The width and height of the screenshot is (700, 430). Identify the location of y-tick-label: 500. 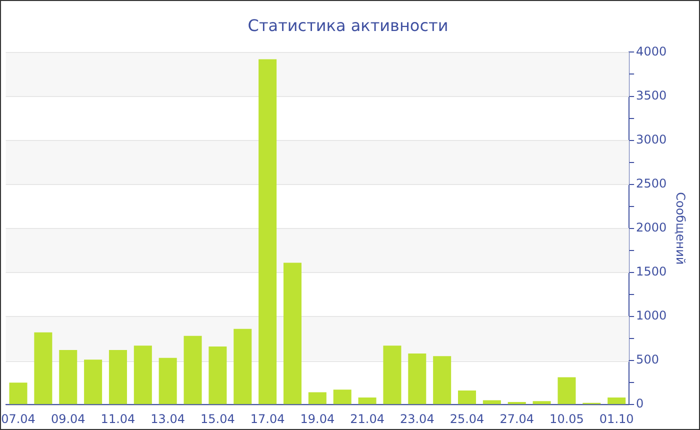
(647, 359).